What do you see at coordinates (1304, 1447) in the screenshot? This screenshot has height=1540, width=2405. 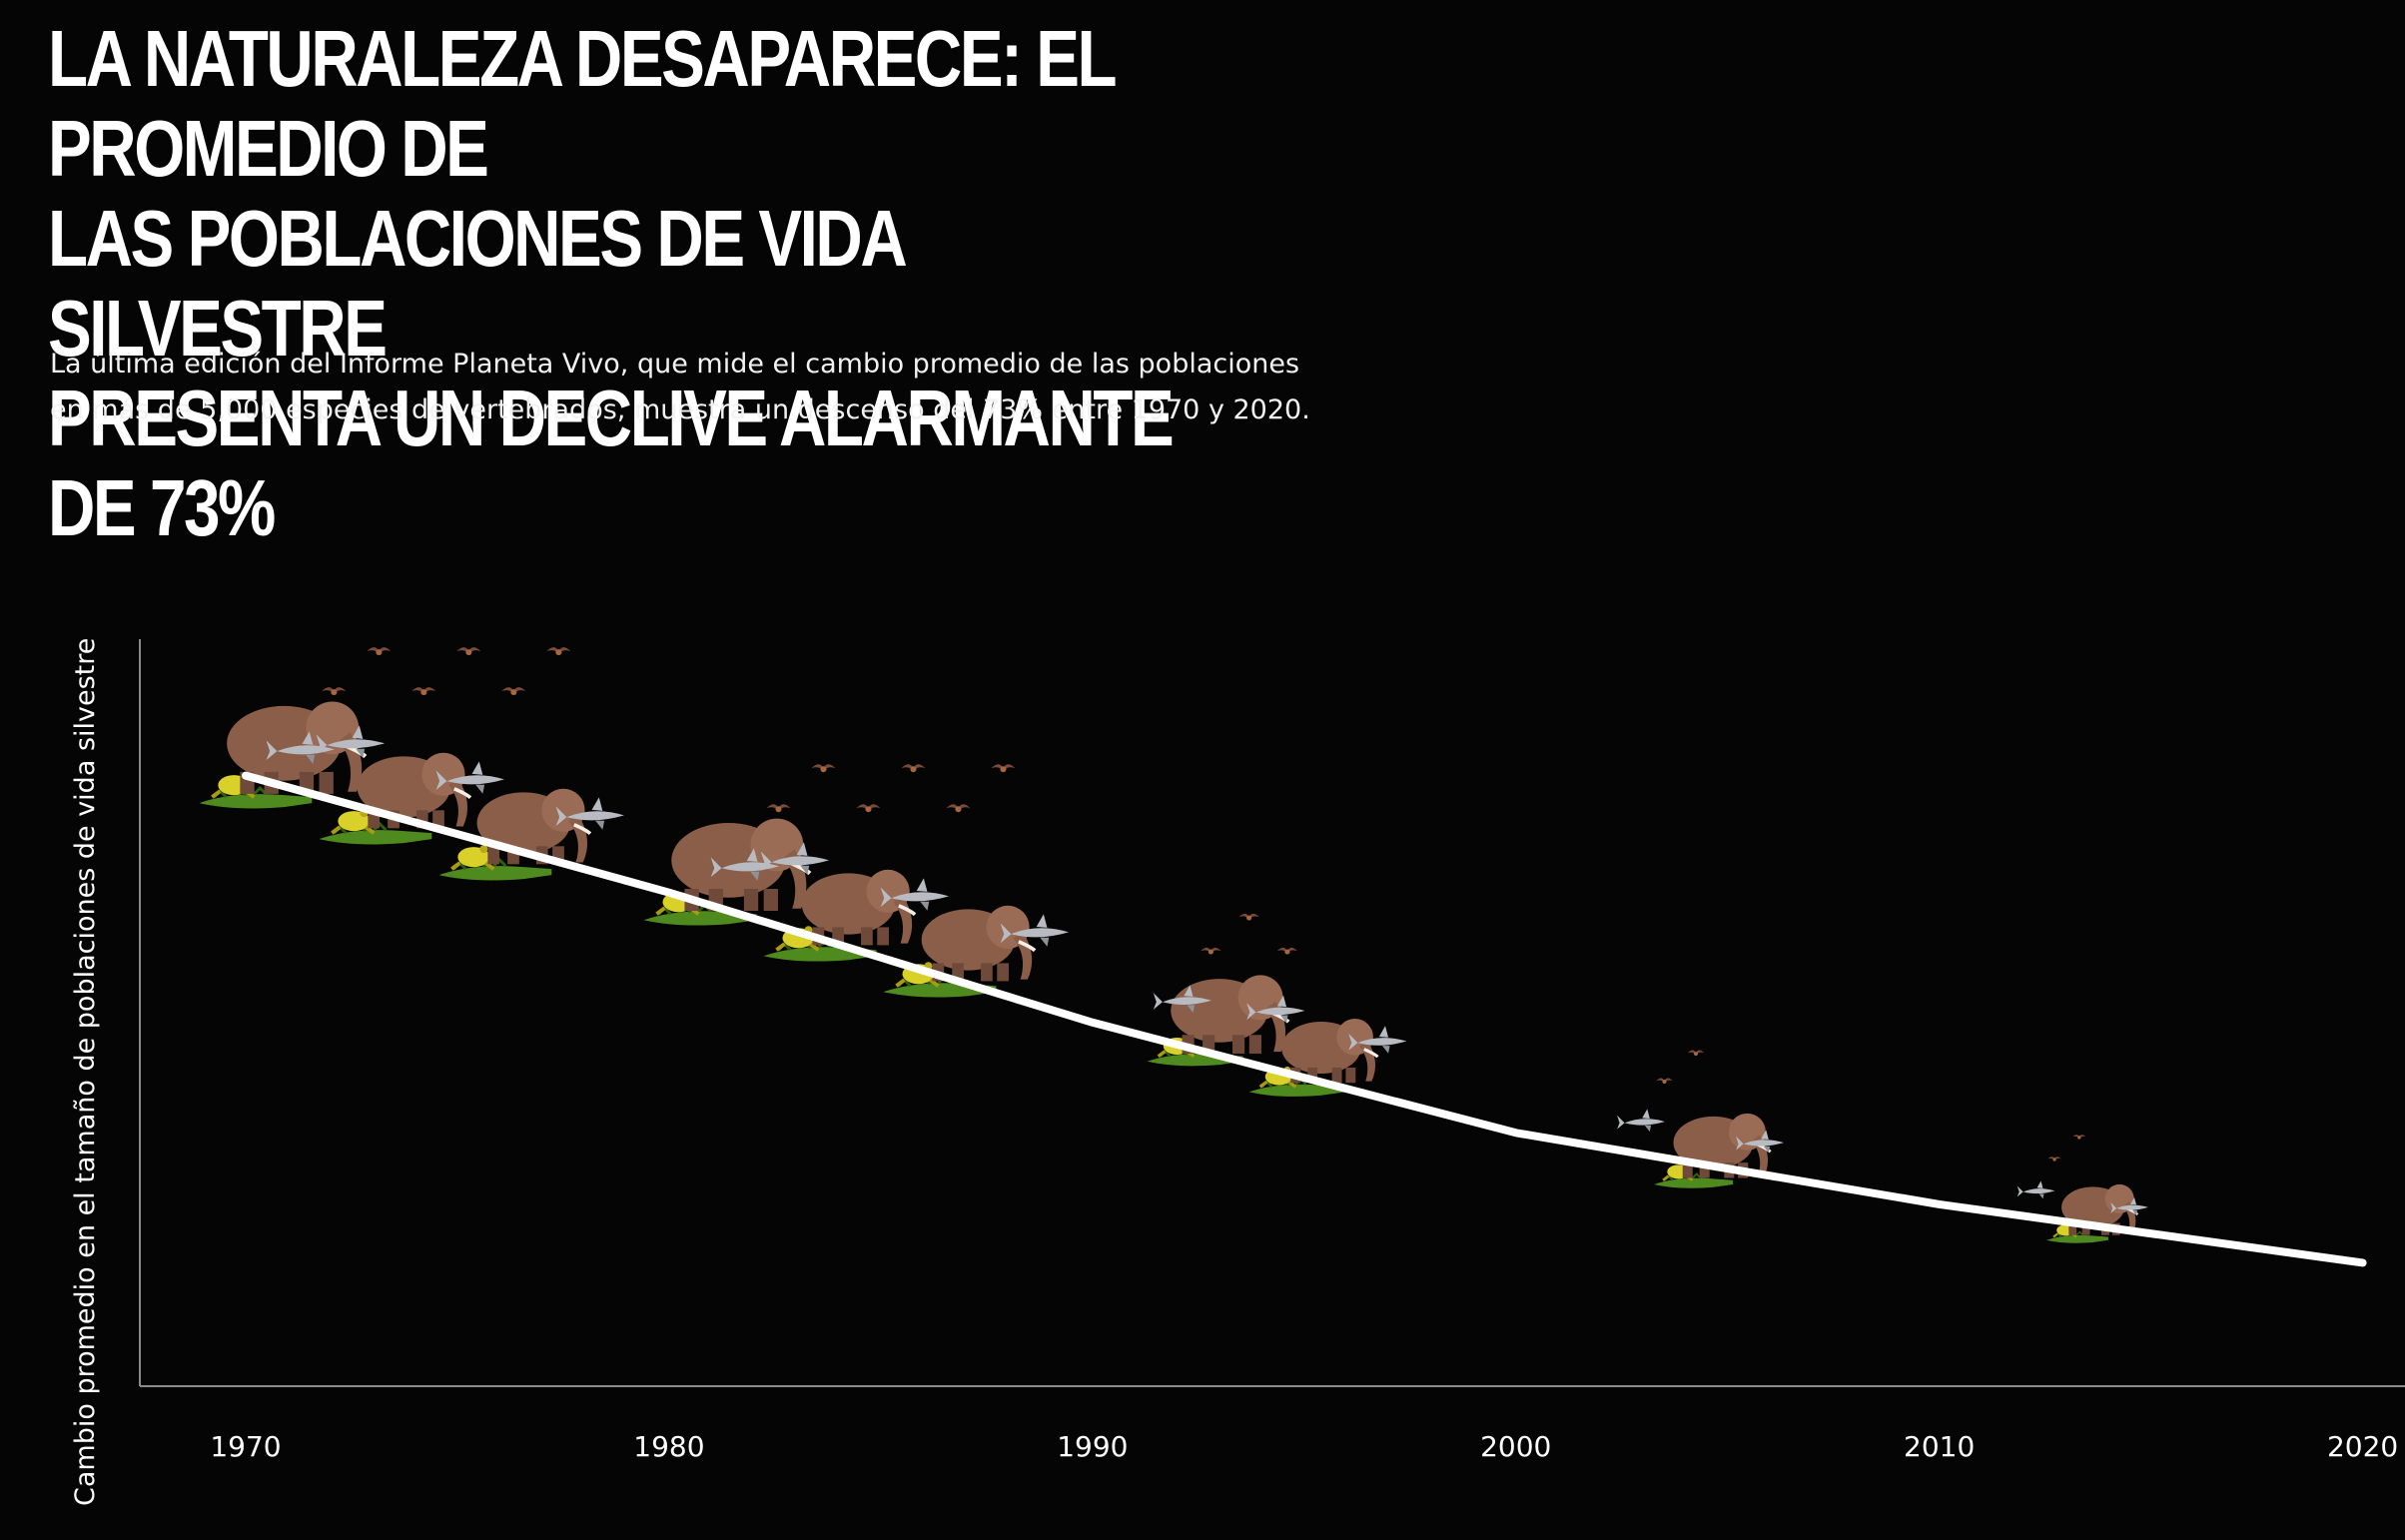 I see `x-ticks: 1970 1980 1990 2000 2010 2020` at bounding box center [1304, 1447].